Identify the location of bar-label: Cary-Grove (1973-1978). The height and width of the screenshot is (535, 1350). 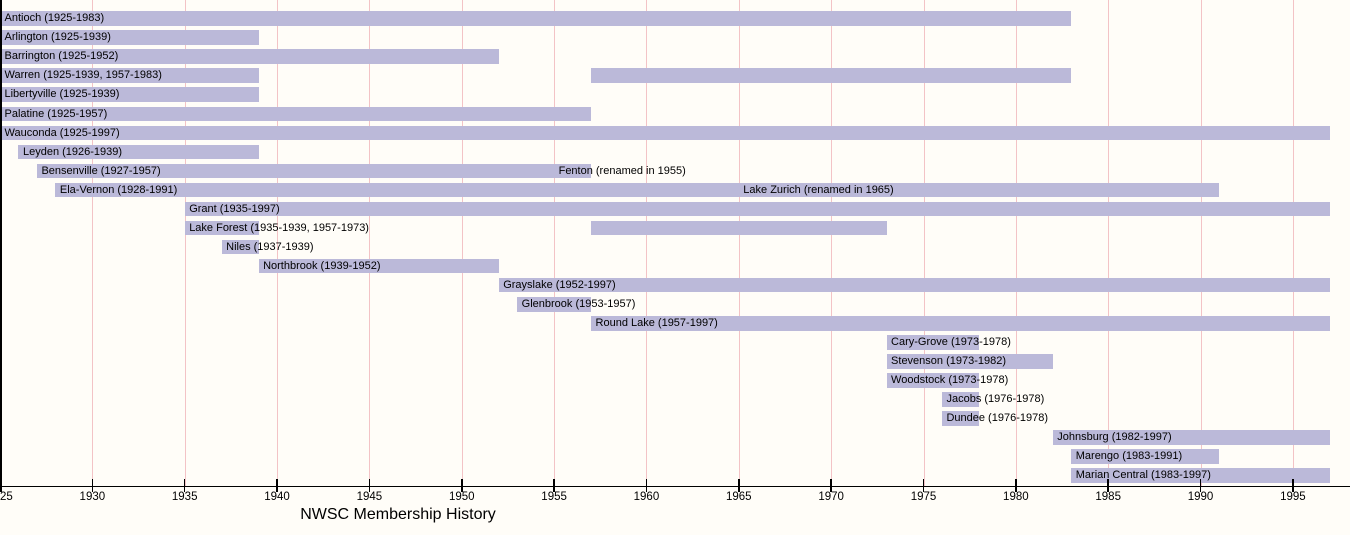
(951, 342).